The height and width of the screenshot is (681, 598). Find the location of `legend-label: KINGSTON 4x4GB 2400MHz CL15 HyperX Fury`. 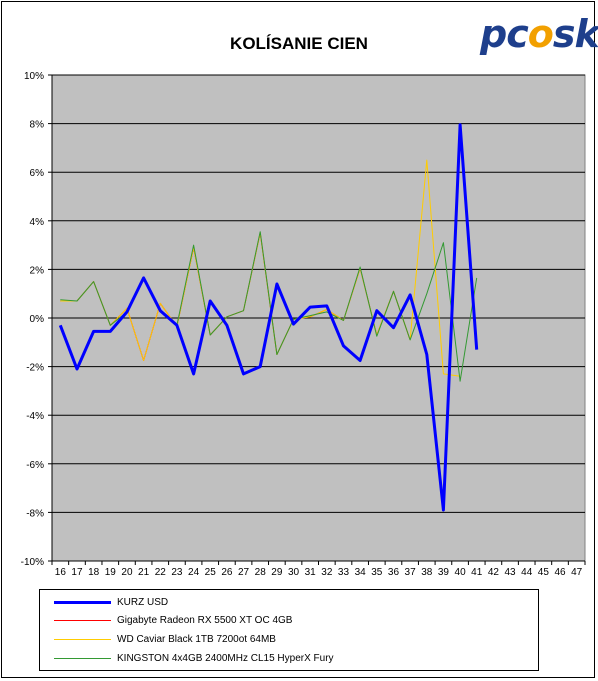

legend-label: KINGSTON 4x4GB 2400MHz CL15 HyperX Fury is located at coordinates (225, 658).